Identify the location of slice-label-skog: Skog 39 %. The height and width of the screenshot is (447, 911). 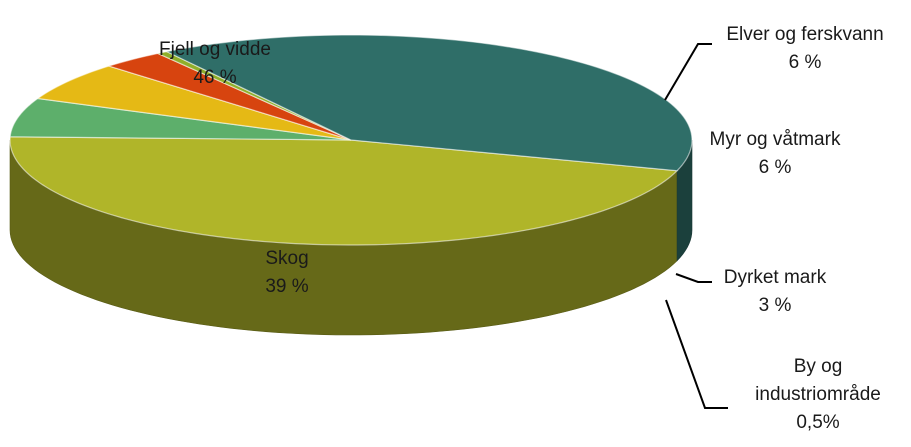
(286, 272).